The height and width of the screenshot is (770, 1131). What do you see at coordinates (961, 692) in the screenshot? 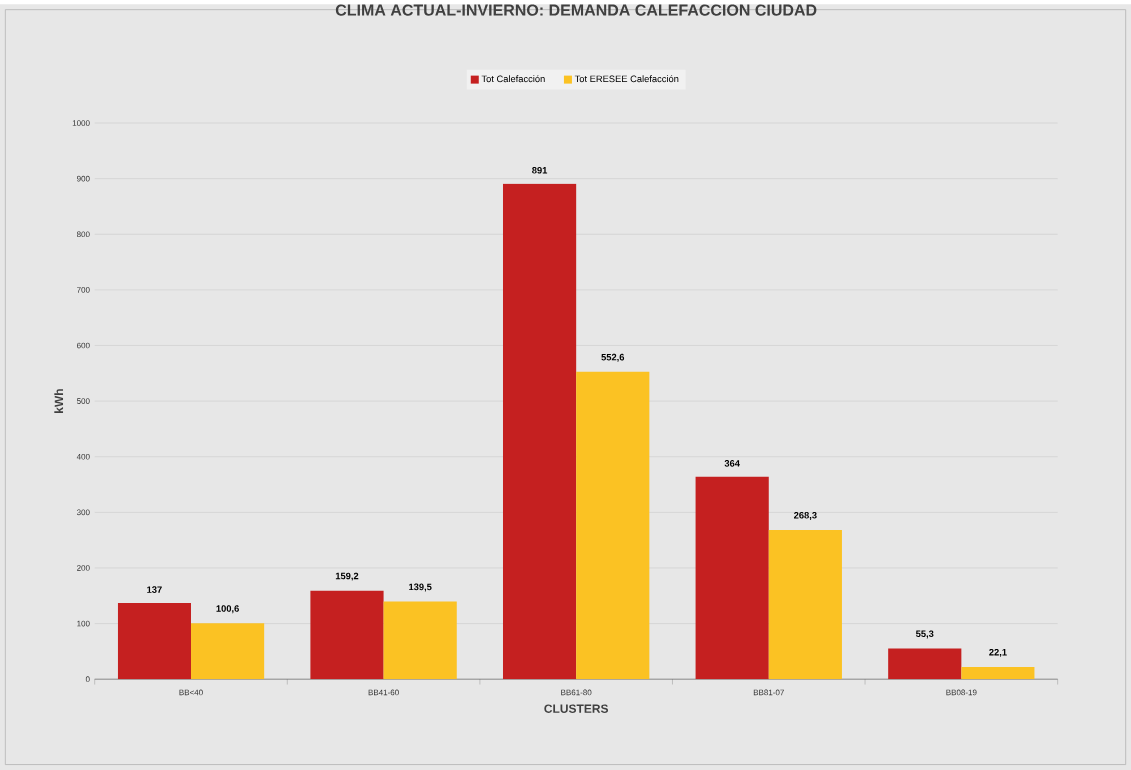
I see `x-tick-label: BB08-19` at bounding box center [961, 692].